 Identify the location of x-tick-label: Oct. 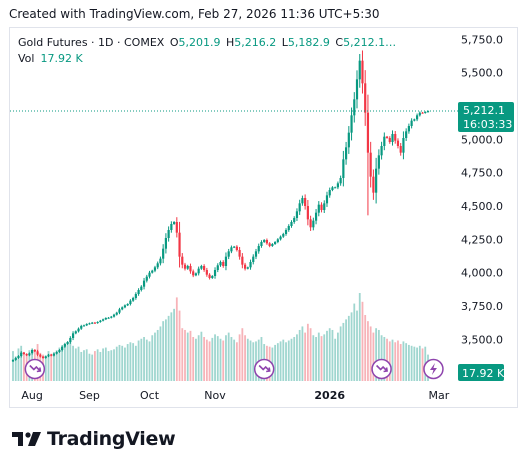
(150, 395).